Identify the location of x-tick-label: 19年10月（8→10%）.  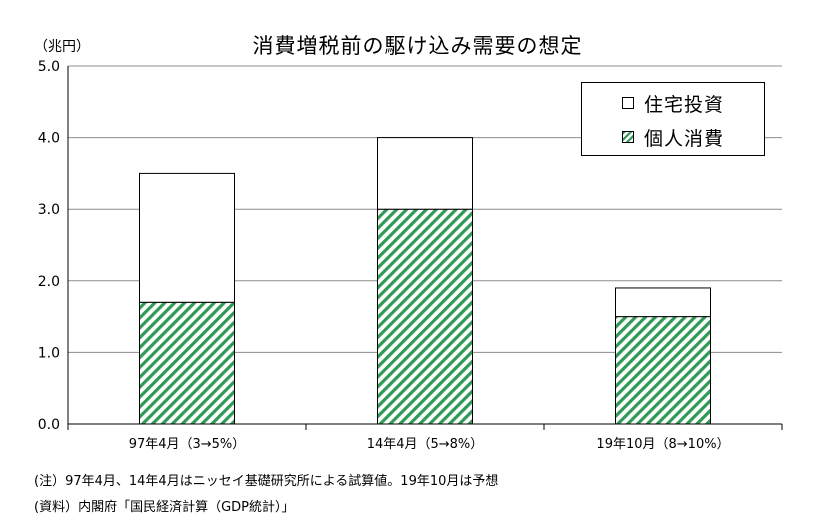
(662, 444).